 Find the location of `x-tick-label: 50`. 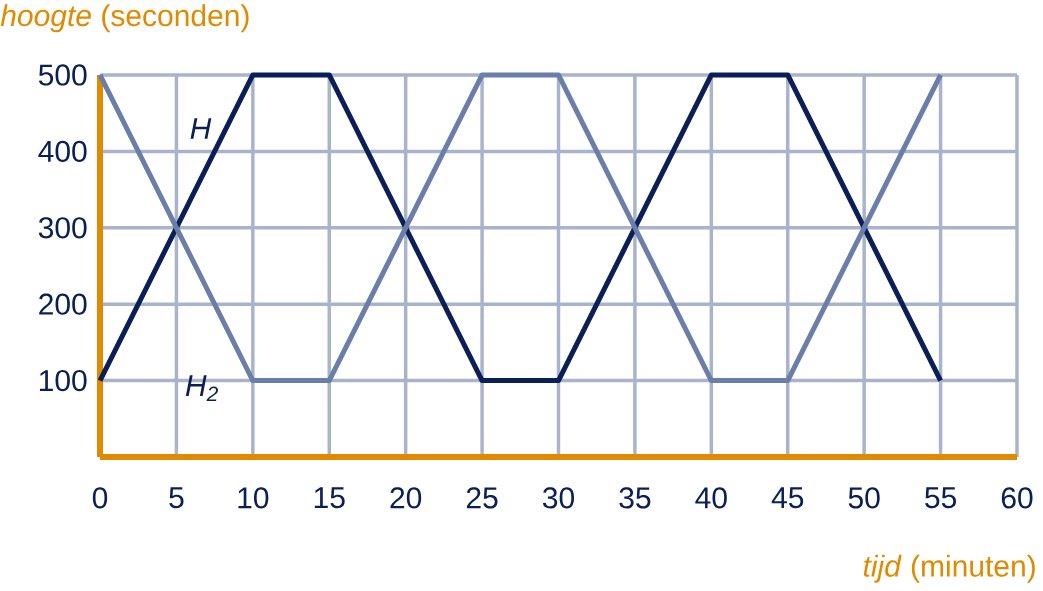

x-tick-label: 50 is located at coordinates (864, 498).